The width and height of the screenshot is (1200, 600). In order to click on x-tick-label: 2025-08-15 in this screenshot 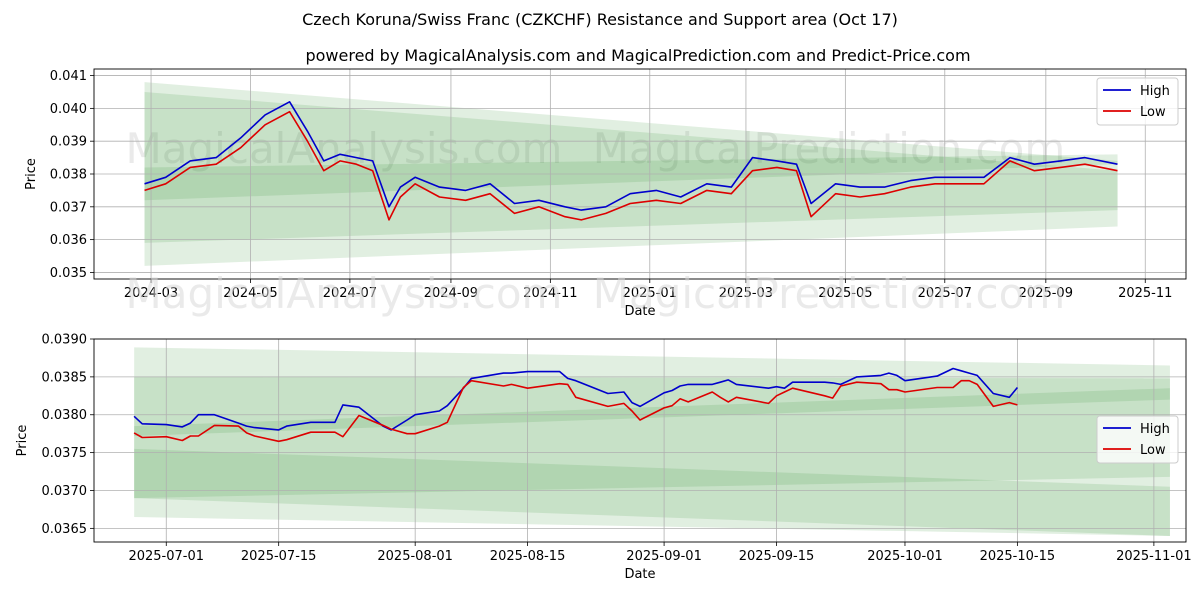, I will do `click(528, 556)`.